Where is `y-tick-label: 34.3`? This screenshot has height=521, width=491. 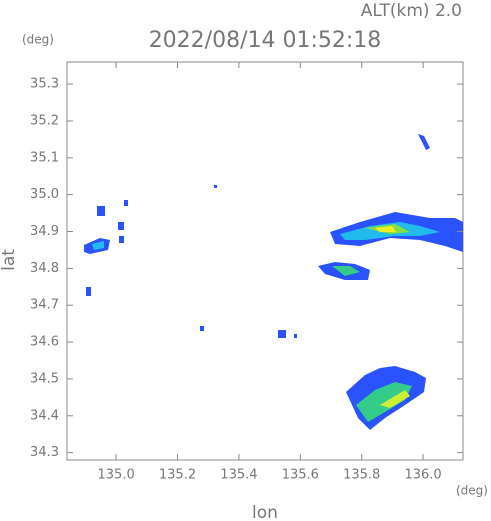
y-tick-label: 34.3 is located at coordinates (44, 452).